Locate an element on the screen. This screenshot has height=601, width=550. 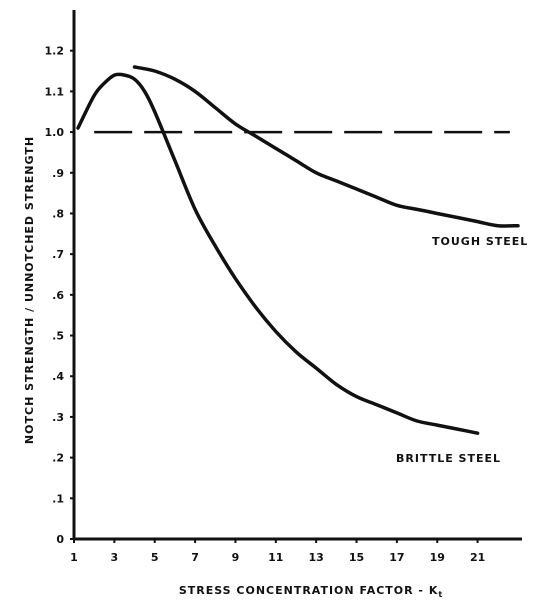
y-tick-label: 1.1 is located at coordinates (55, 91).